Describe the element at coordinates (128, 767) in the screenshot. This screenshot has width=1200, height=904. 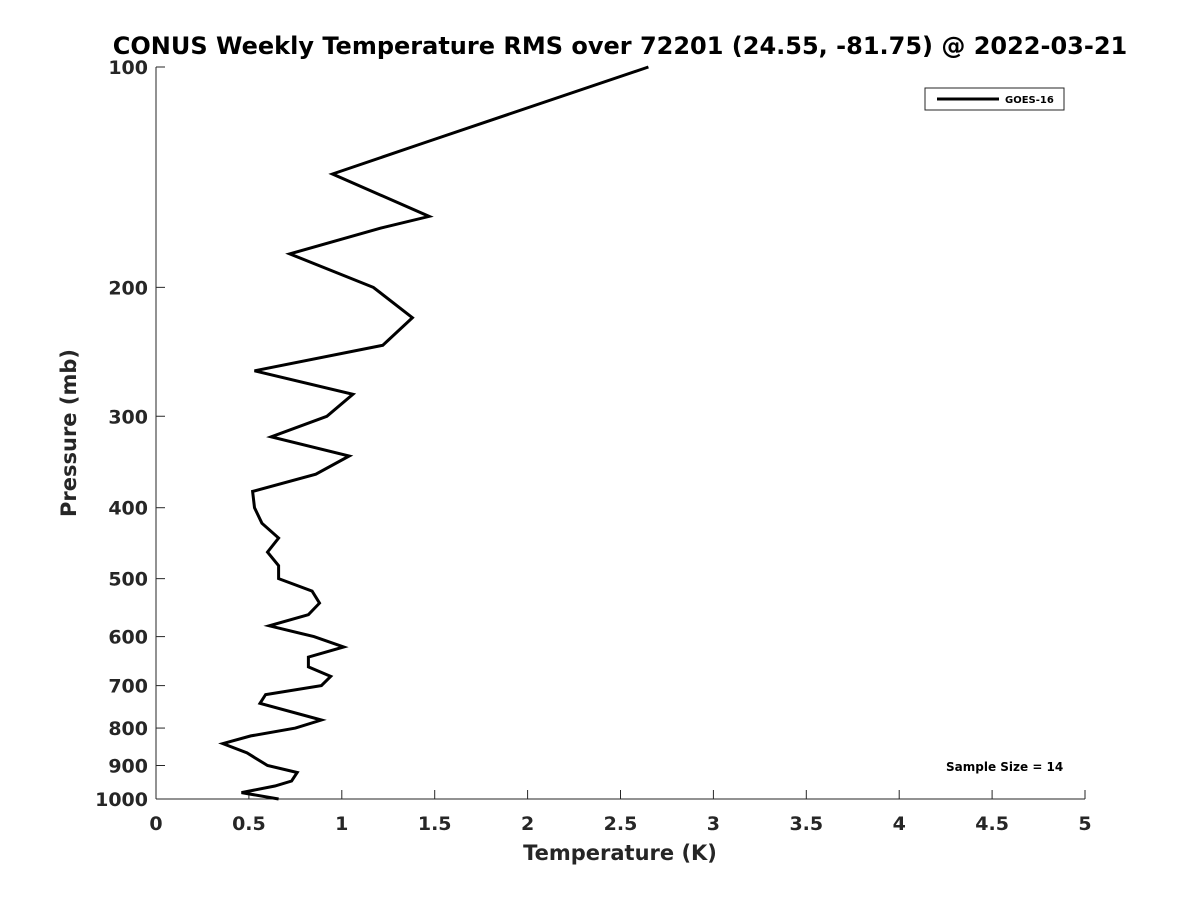
I see `y-tick-label: 900` at that location.